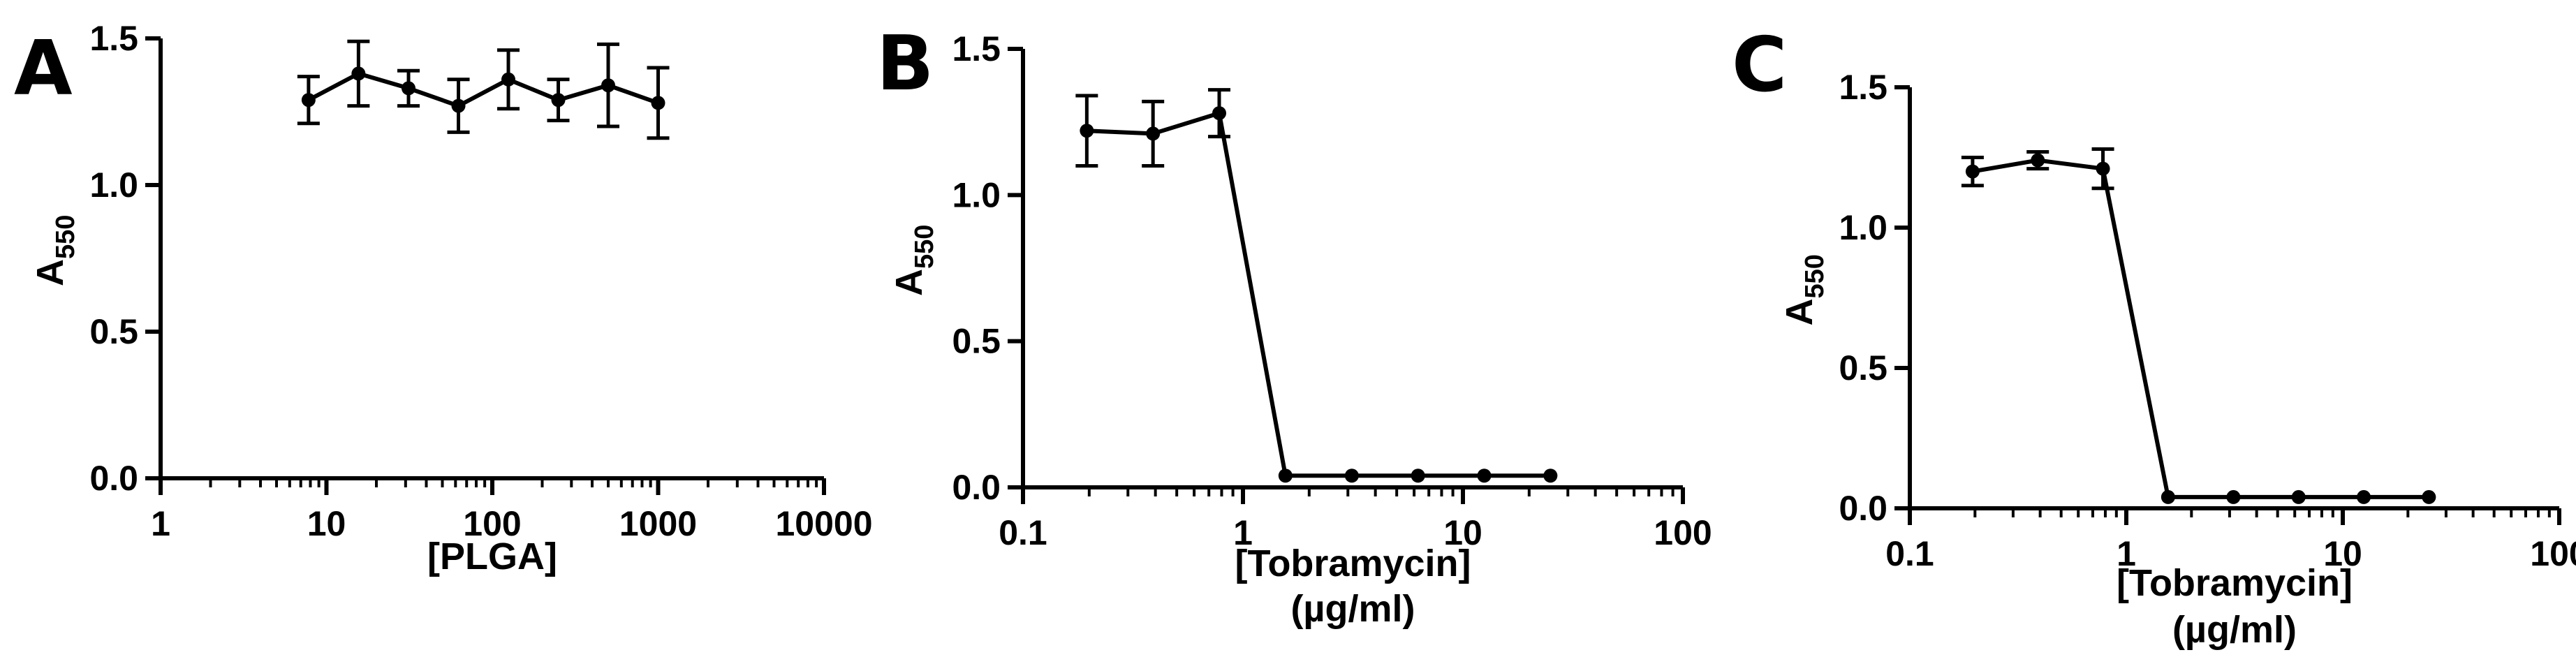 Image resolution: width=2576 pixels, height=671 pixels. Describe the element at coordinates (492, 556) in the screenshot. I see `x-axis-label: [PLGA]` at that location.